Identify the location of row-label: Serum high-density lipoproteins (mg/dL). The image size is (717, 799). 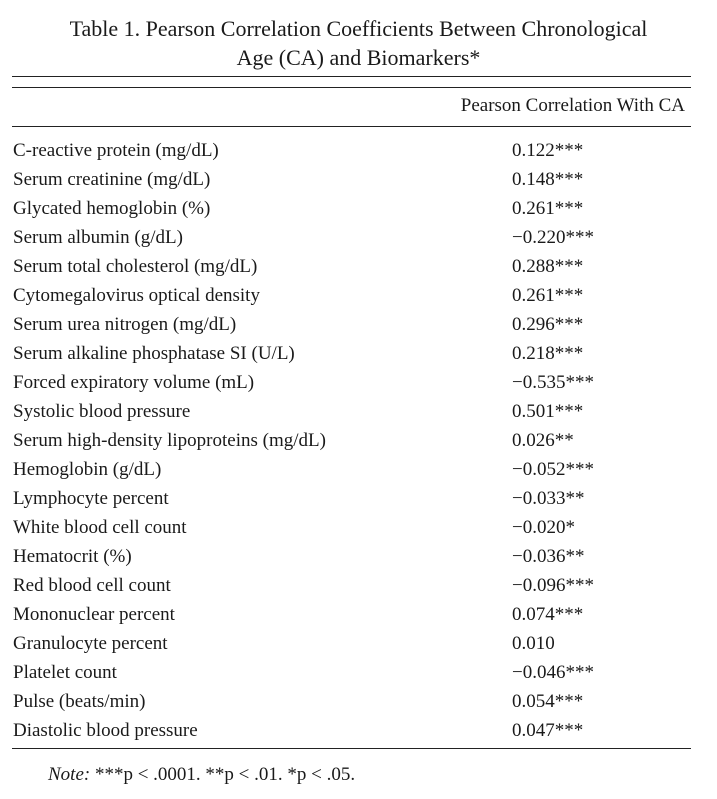
(169, 440).